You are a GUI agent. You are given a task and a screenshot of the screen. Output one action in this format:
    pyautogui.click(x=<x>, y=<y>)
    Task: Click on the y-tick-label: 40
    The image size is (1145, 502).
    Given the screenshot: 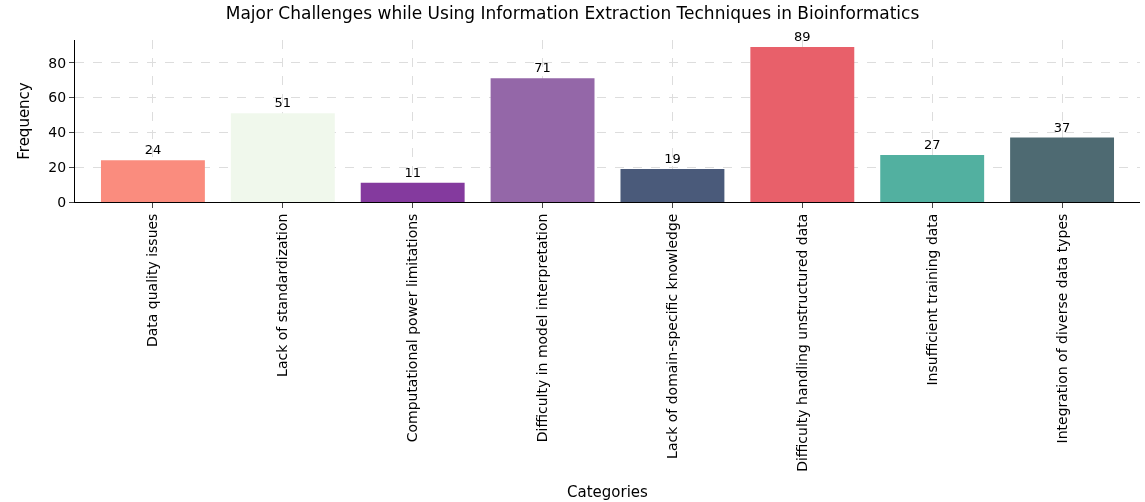 What is the action you would take?
    pyautogui.click(x=57, y=132)
    